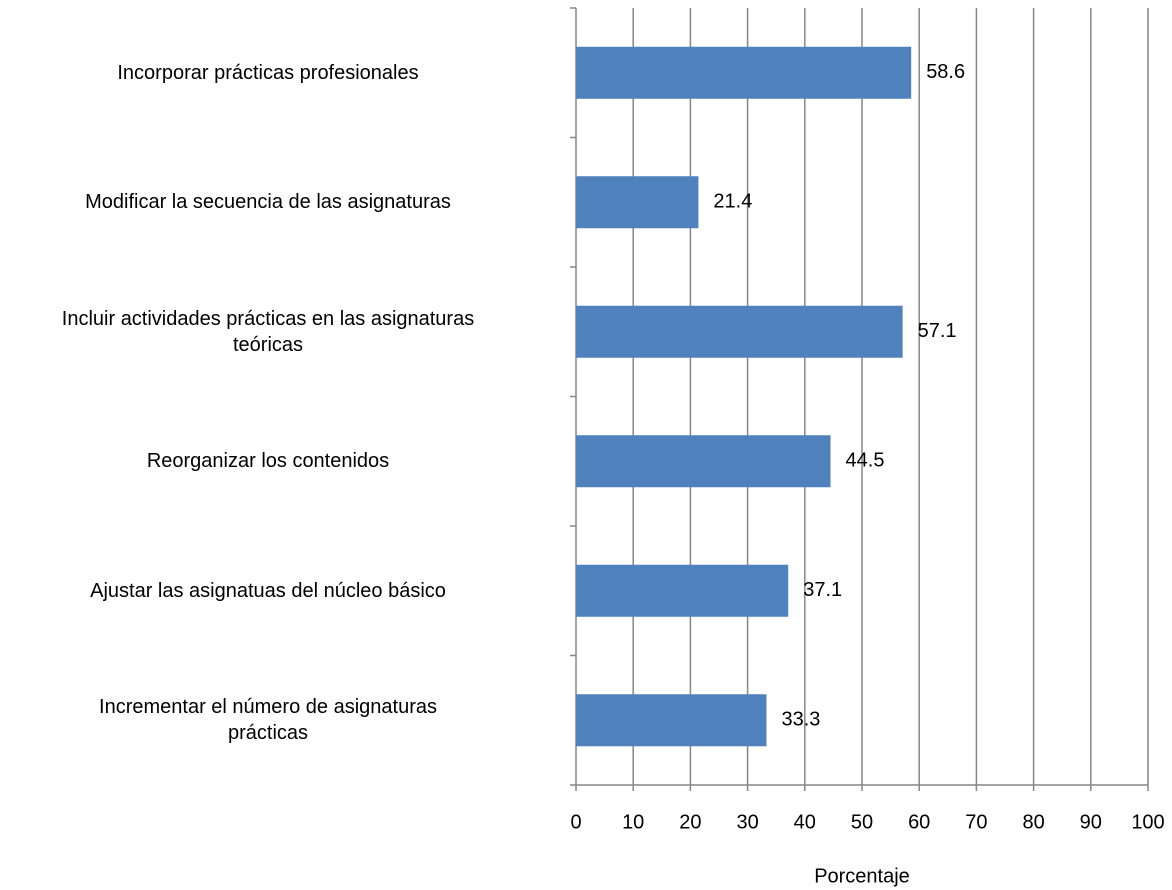 The height and width of the screenshot is (890, 1172). I want to click on data-label: 44.5, so click(865, 461).